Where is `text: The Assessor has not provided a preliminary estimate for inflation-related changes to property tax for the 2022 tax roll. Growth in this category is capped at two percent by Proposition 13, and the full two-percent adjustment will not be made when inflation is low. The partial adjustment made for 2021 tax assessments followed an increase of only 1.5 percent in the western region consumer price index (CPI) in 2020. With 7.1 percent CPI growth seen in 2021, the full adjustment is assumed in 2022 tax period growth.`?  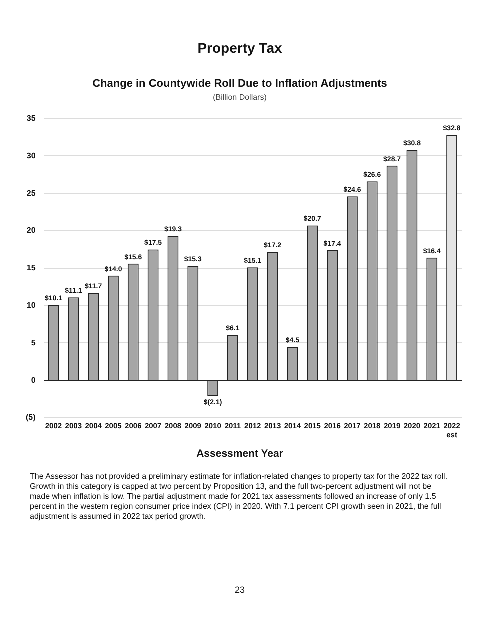 text: The Assessor has not provided a preliminary estimate for inflation-related changes to property tax for the 2022 tax roll. Growth in this category is capped at two percent by Proposition 13, and the full two-percent adjustment will not be made when inflation is low. The partial adjustment made for 2021 tax assessments followed an increase of only 1.5 percent in the western region consumer price index (CPI) in 2020. With 7.1 percent CPI growth seen in 2021, the full adjustment is assumed in 2022 tax period growth. is located at coordinates (239, 497).